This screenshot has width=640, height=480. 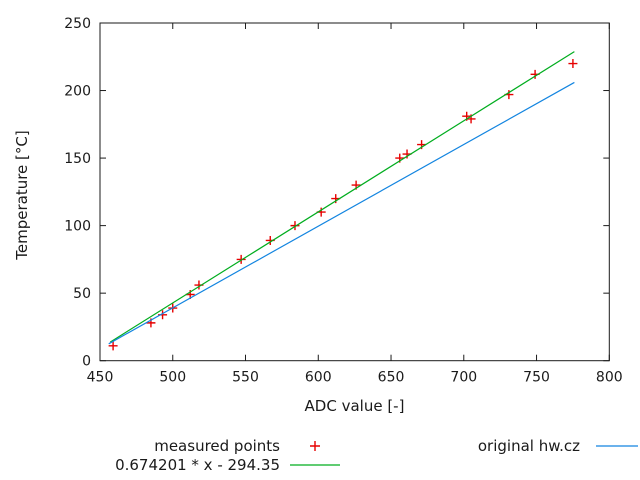 What do you see at coordinates (77, 24) in the screenshot?
I see `y-tick-label: 250` at bounding box center [77, 24].